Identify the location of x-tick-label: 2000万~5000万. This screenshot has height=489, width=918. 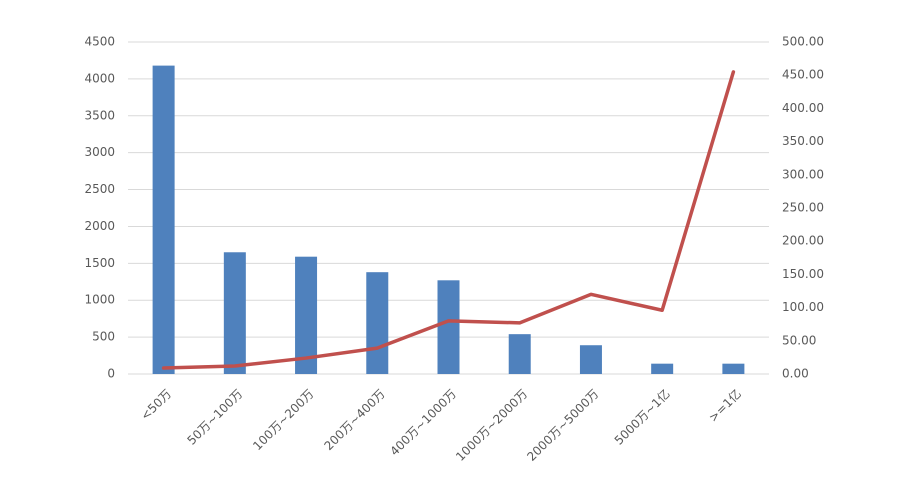
(562, 425).